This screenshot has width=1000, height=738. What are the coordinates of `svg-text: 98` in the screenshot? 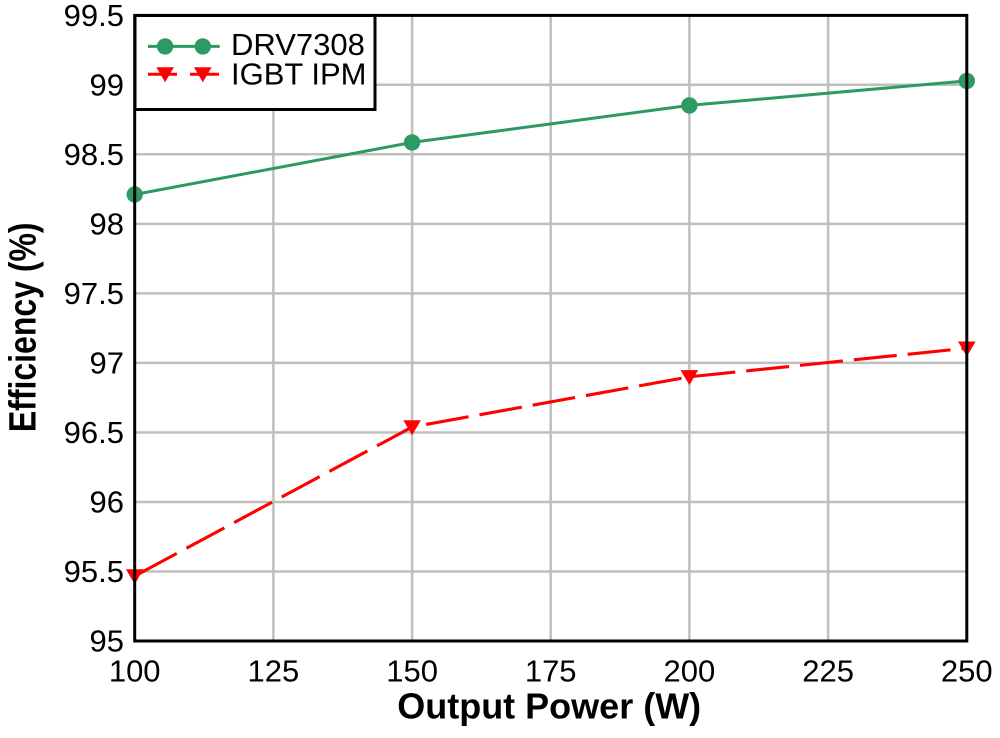 It's located at (107, 224).